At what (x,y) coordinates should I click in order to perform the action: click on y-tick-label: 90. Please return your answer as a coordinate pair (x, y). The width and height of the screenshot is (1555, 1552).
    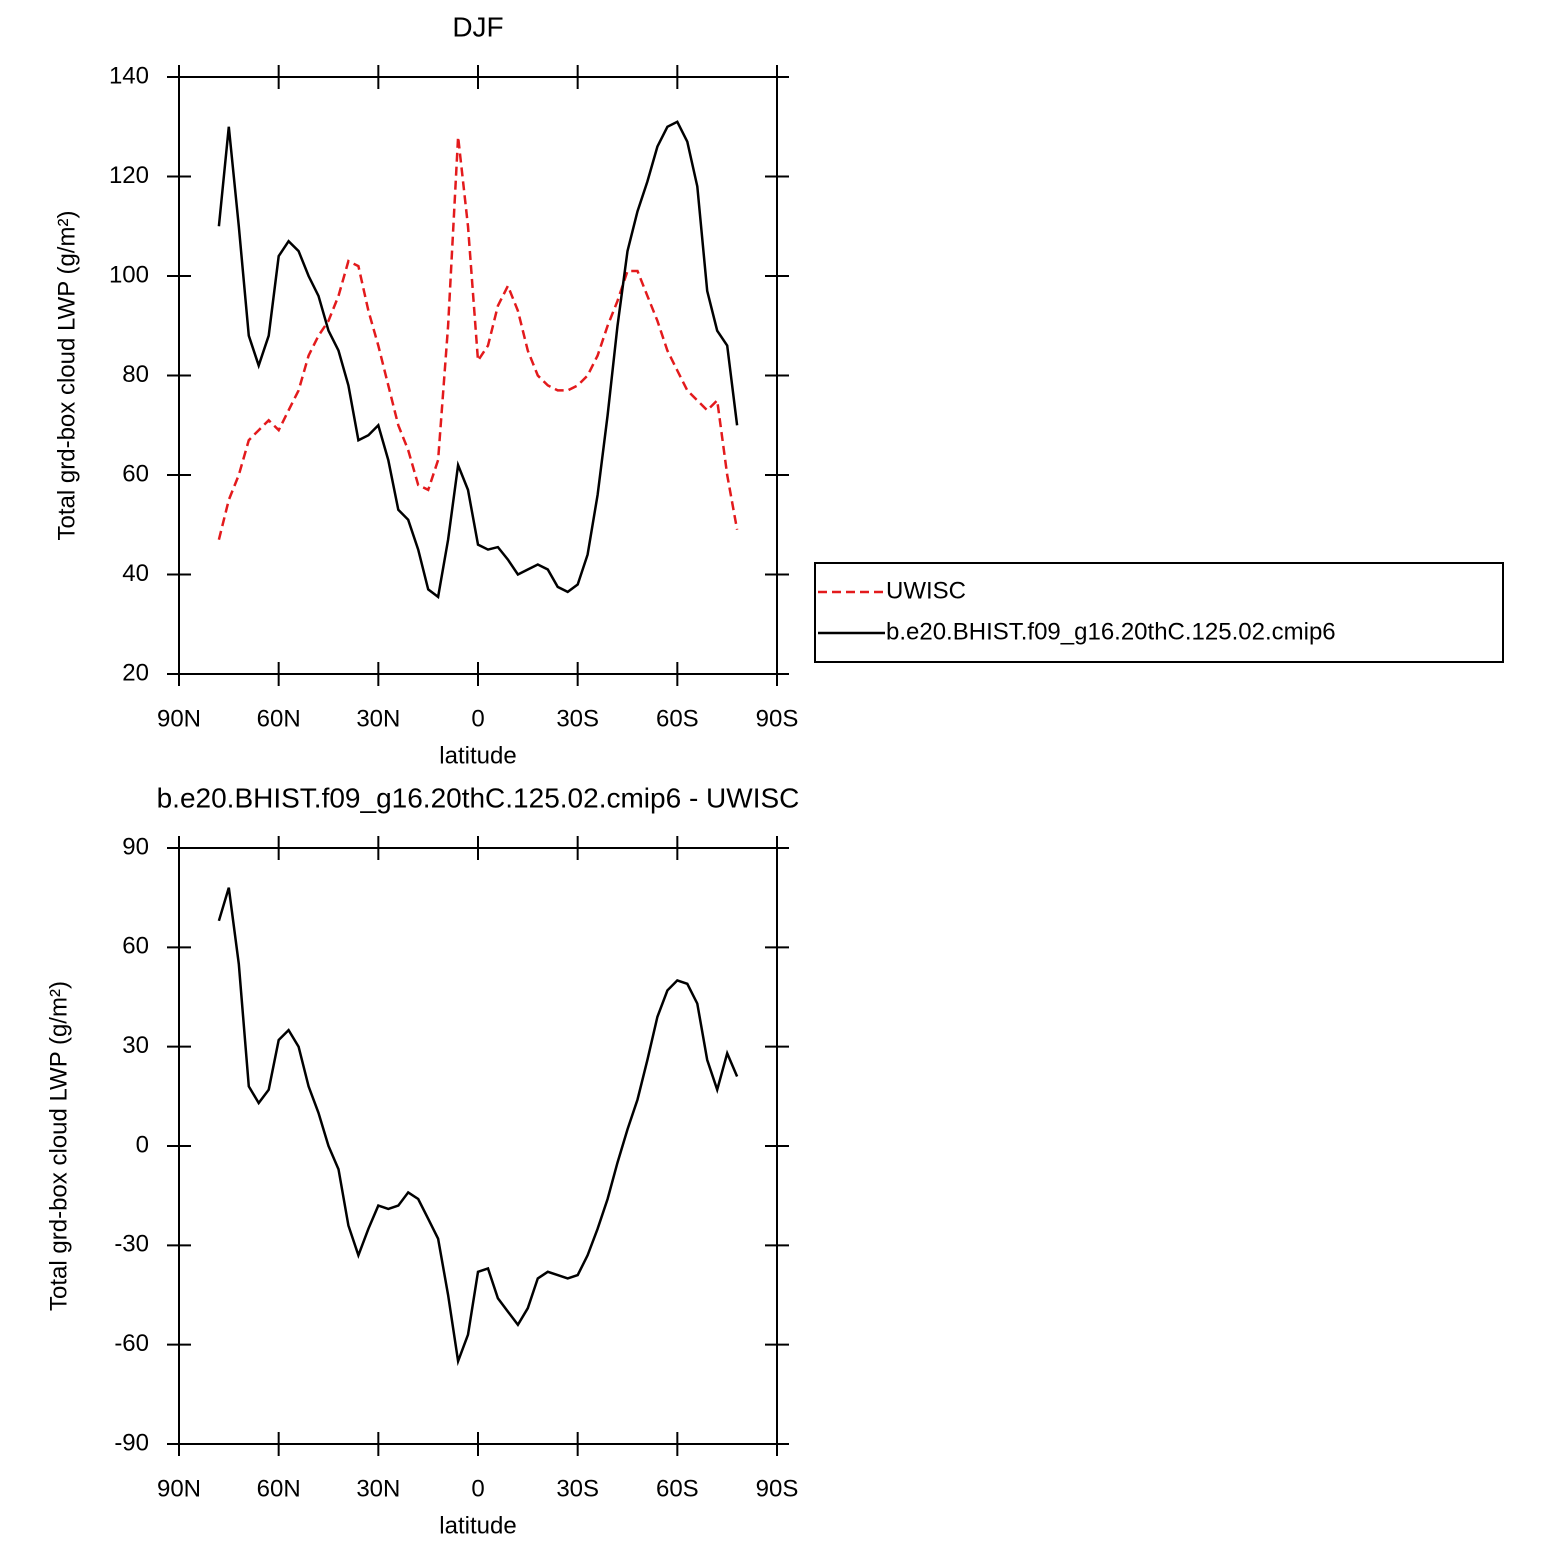
    Looking at the image, I should click on (135, 846).